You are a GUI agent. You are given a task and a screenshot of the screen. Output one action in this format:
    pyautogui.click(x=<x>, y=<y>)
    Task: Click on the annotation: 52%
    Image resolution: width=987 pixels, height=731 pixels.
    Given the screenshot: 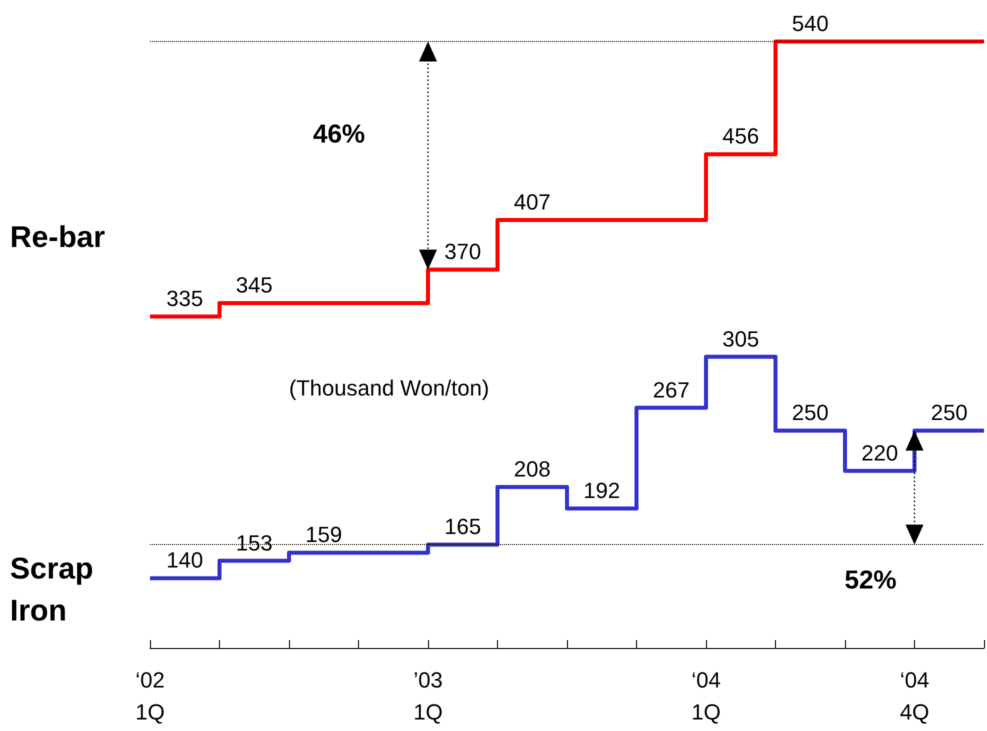 What is the action you would take?
    pyautogui.click(x=870, y=579)
    